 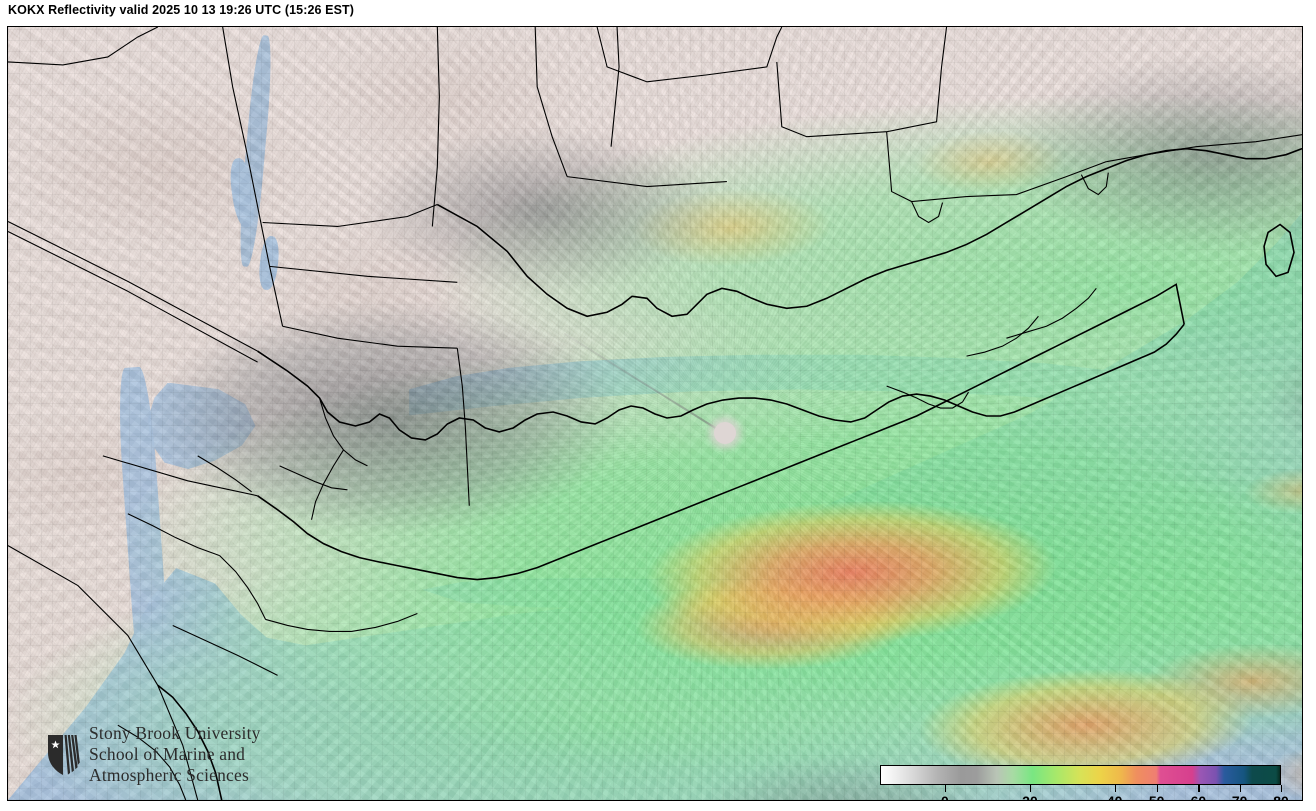 What do you see at coordinates (1156, 797) in the screenshot?
I see `colorbar-label-50: 50` at bounding box center [1156, 797].